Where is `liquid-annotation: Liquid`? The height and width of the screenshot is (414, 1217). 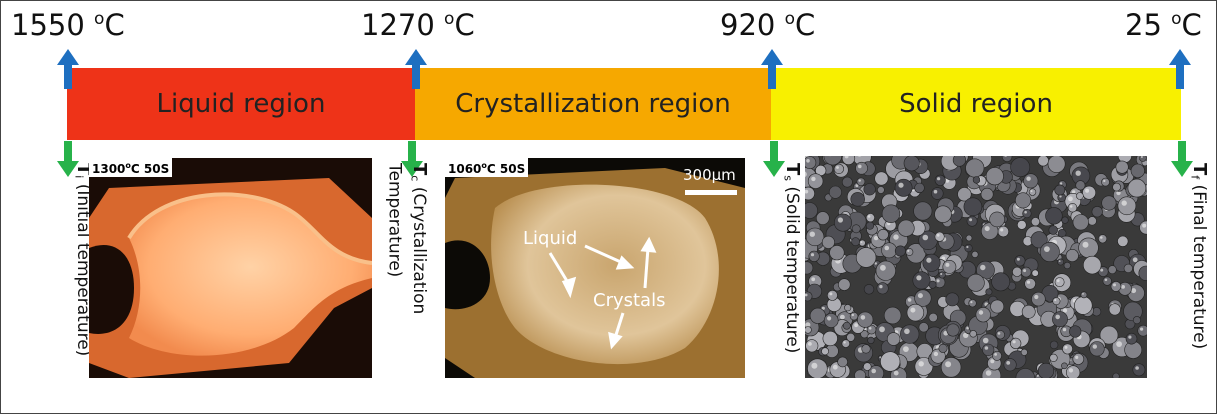
liquid-annotation: Liquid is located at coordinates (550, 238).